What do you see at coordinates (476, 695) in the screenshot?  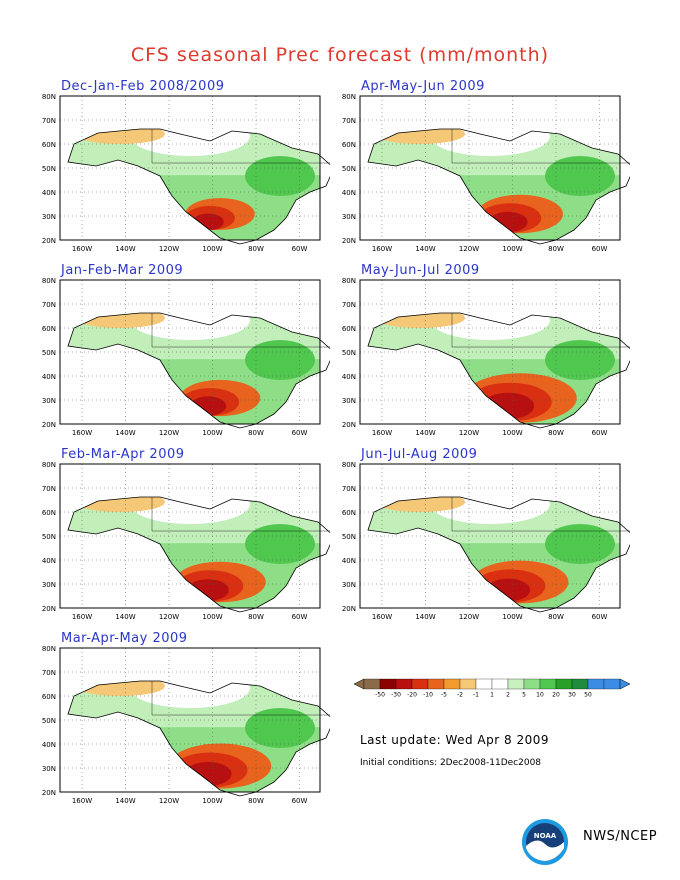 I see `colorbar-tick-label: -1` at bounding box center [476, 695].